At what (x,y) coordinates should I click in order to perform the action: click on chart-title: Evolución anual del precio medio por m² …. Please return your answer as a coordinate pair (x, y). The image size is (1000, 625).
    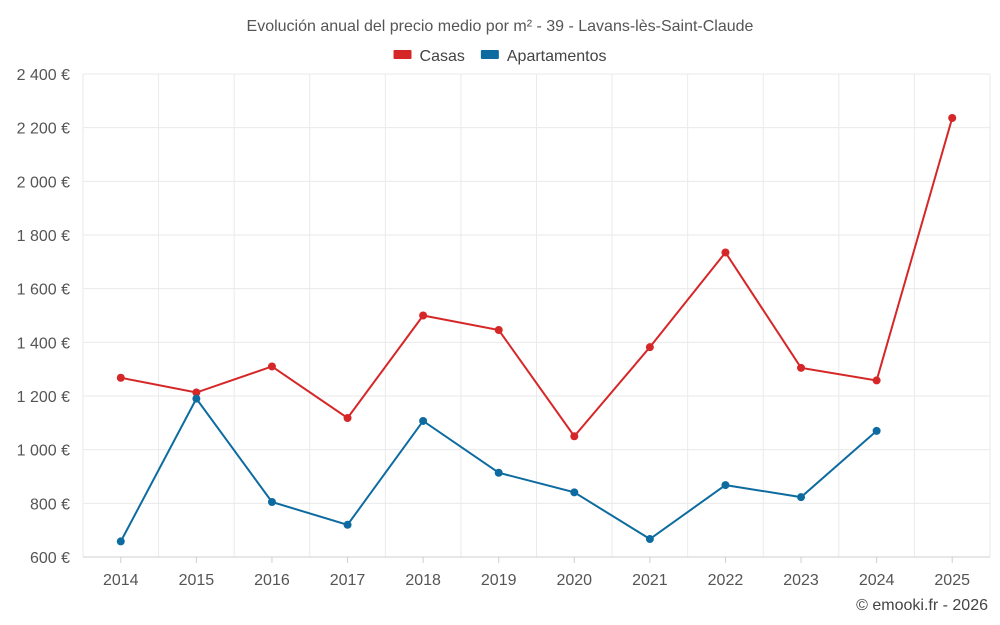
    Looking at the image, I should click on (500, 26).